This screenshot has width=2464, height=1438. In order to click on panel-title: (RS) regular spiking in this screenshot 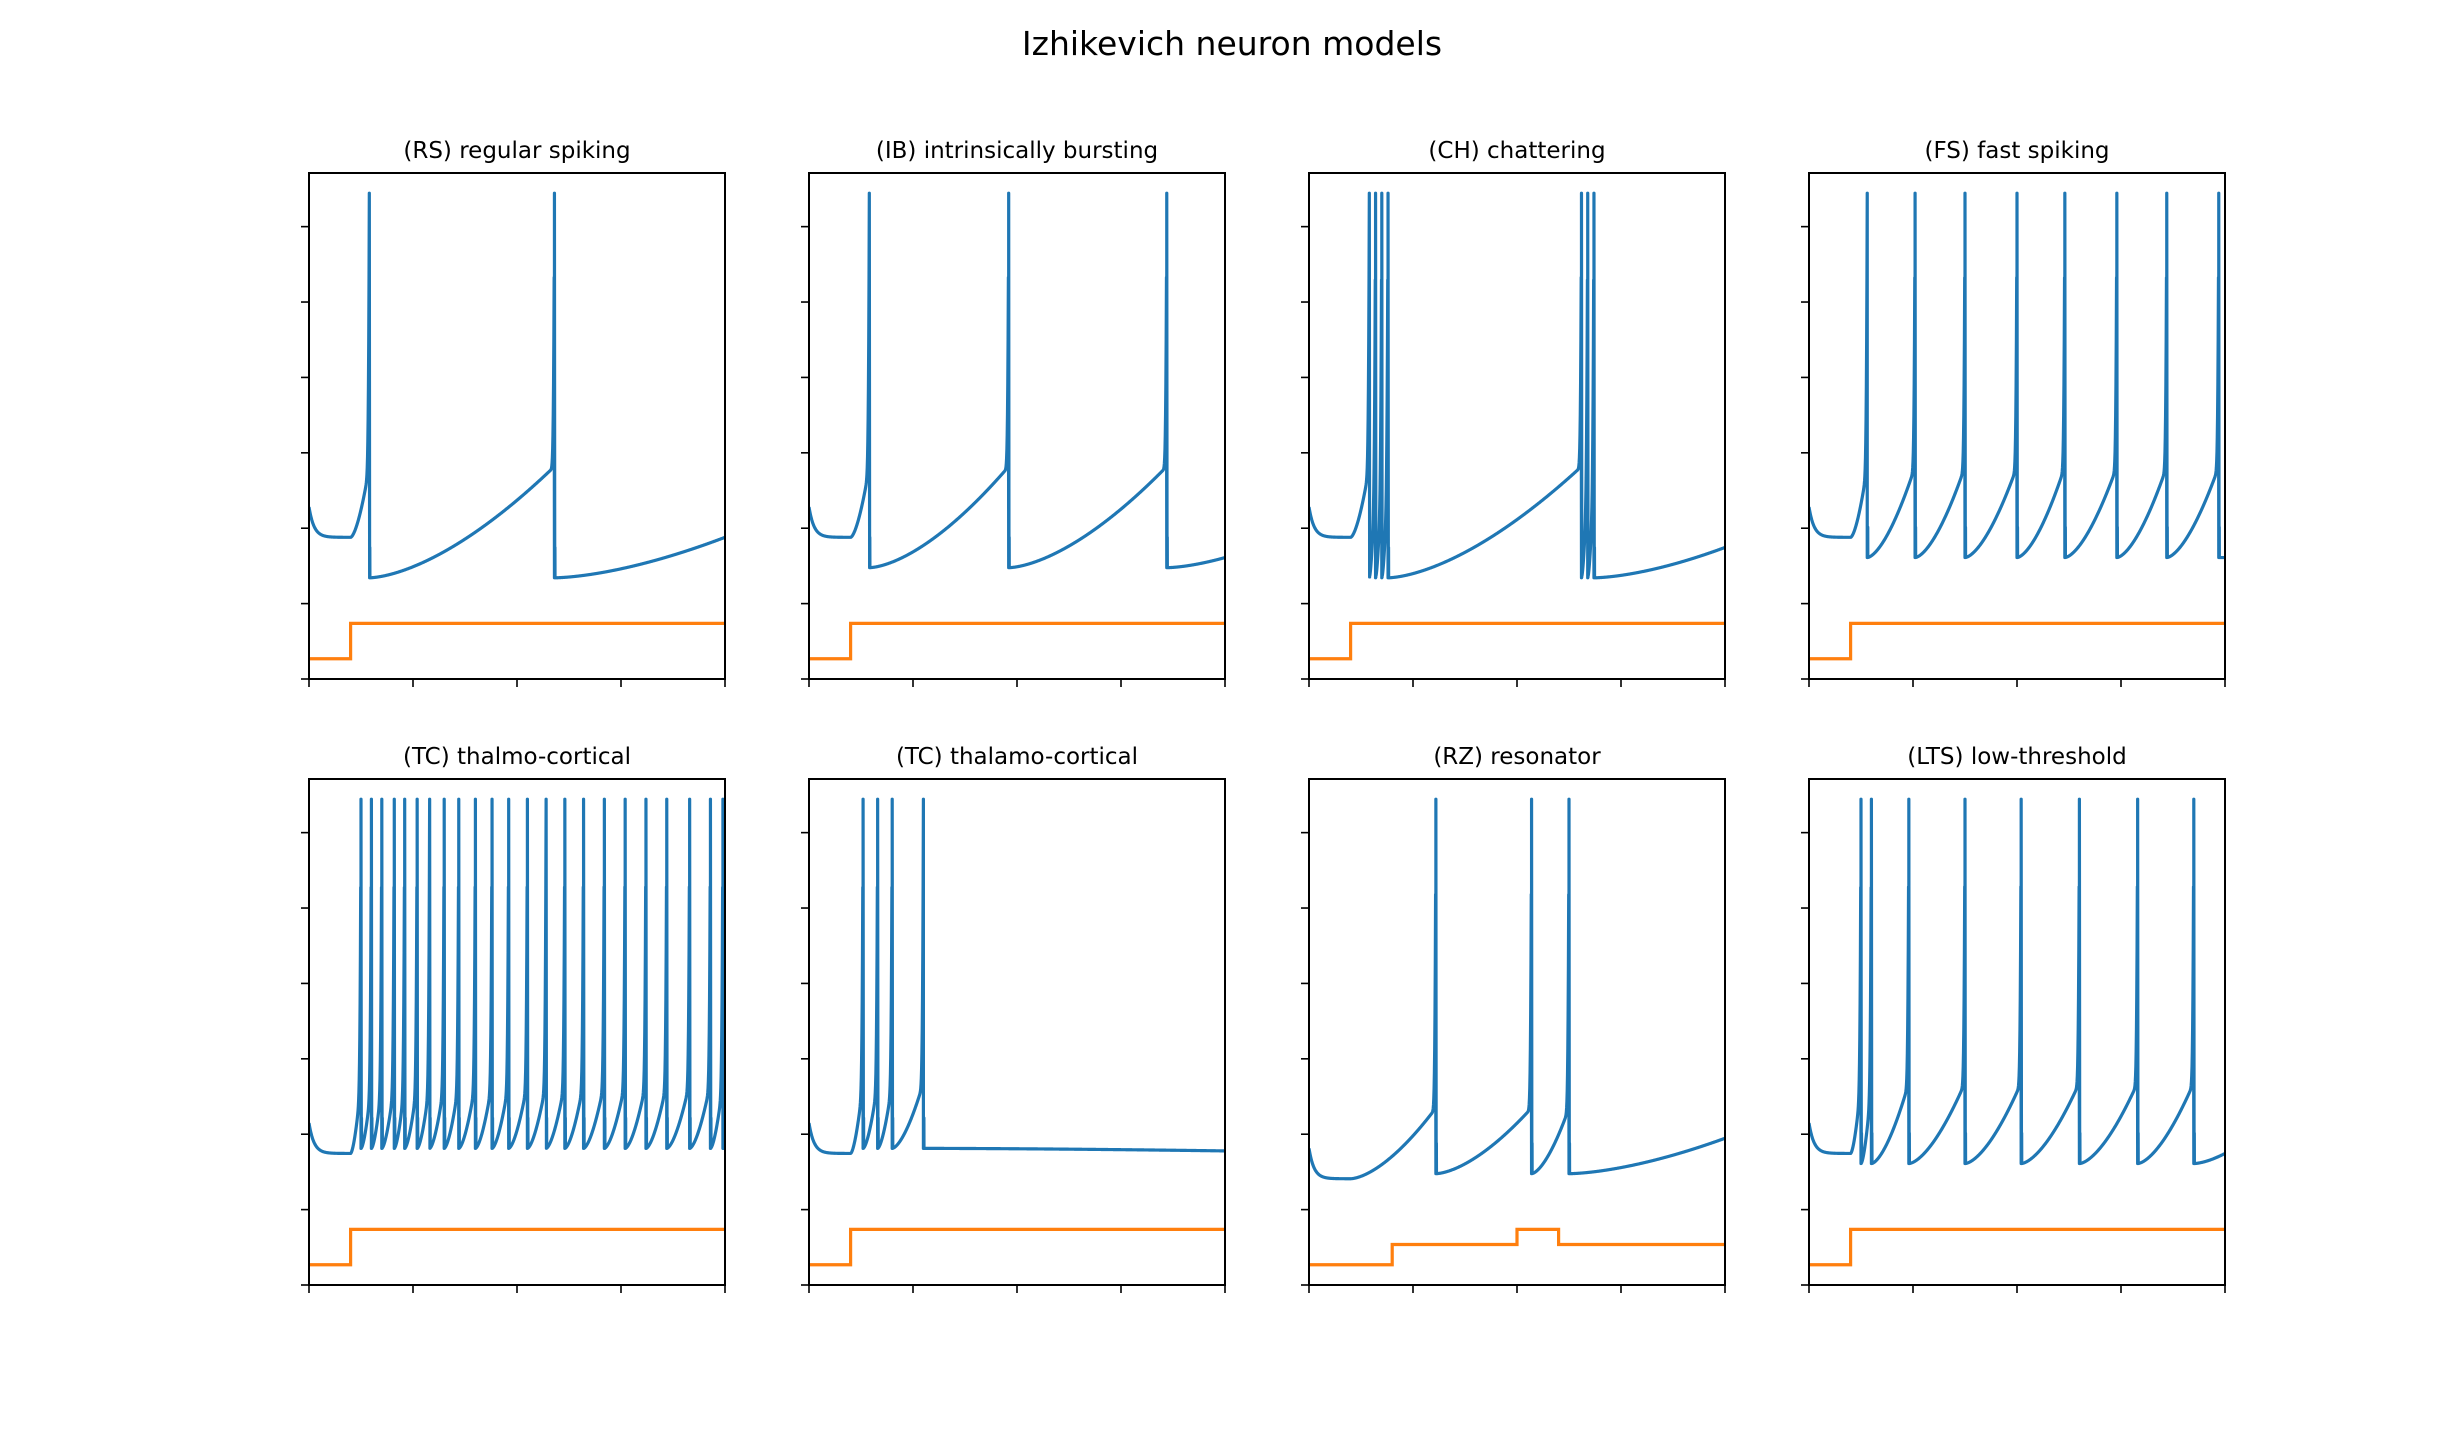, I will do `click(516, 151)`.